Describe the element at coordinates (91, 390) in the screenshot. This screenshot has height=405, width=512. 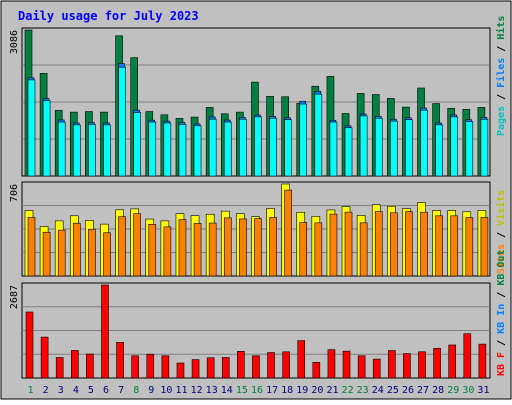
I see `x-tick-label-day-5: 5` at that location.